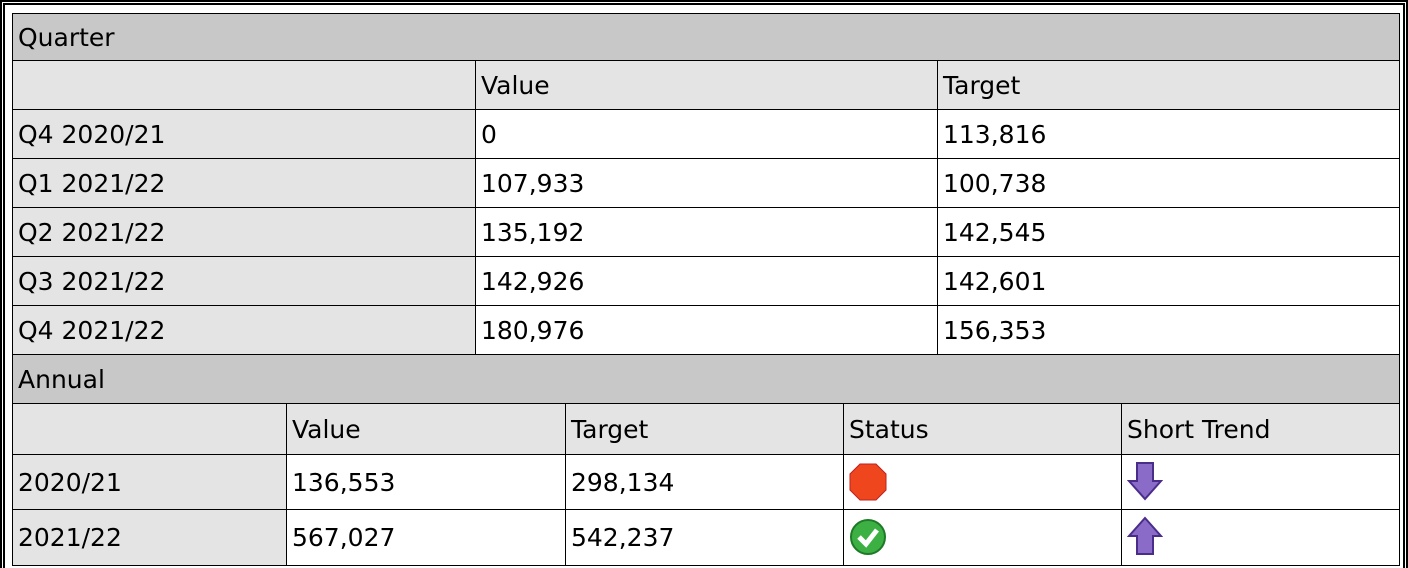  What do you see at coordinates (1168, 330) in the screenshot?
I see `value-cell: 156,353` at bounding box center [1168, 330].